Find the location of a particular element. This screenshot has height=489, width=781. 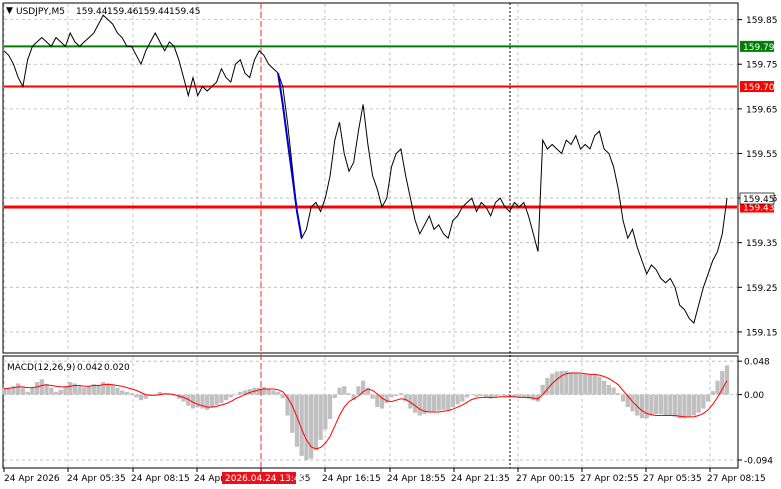

level-tag-label: 159.70 is located at coordinates (759, 88).